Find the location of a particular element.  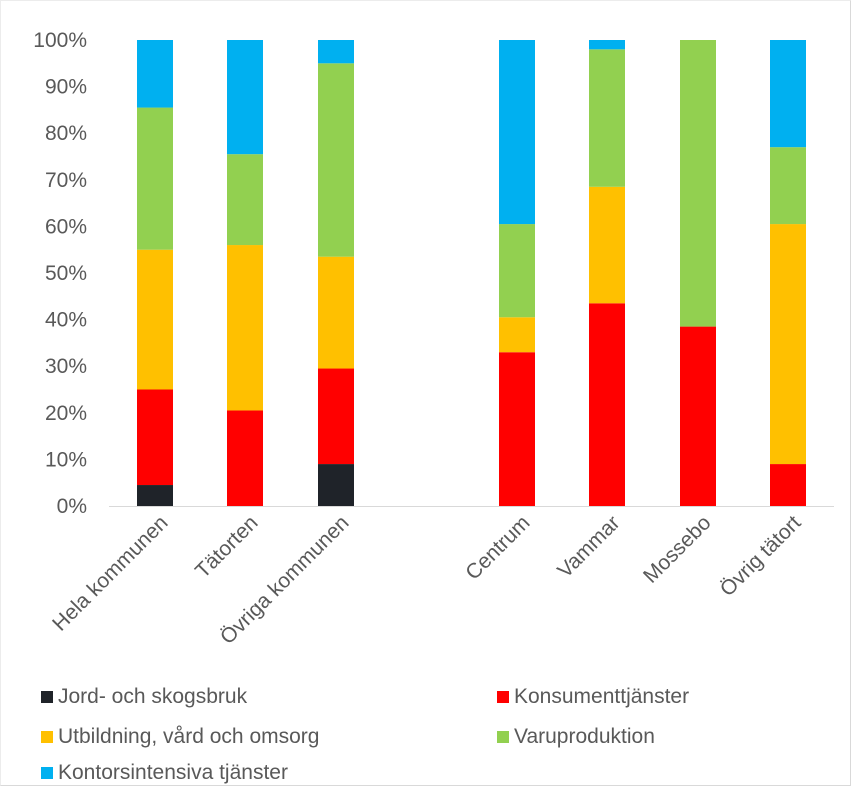

legend-label: Kontorsintensiva tjänster is located at coordinates (173, 772).